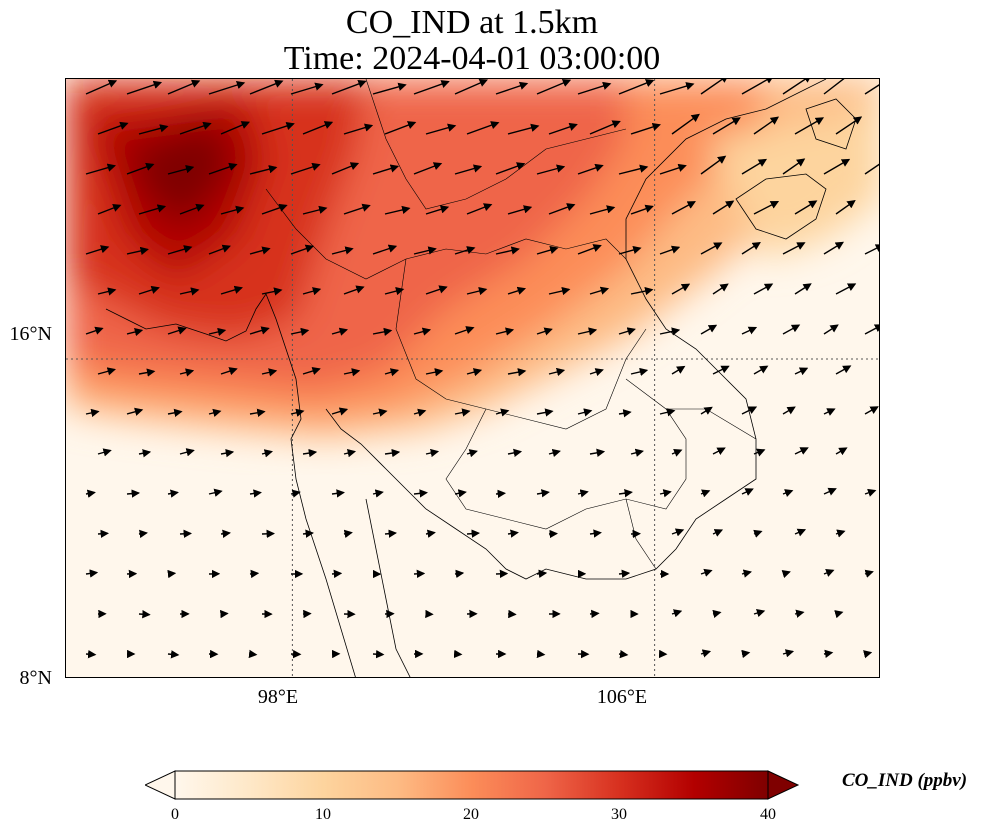  What do you see at coordinates (783, 785) in the screenshot?
I see `colorbar-extend-high` at bounding box center [783, 785].